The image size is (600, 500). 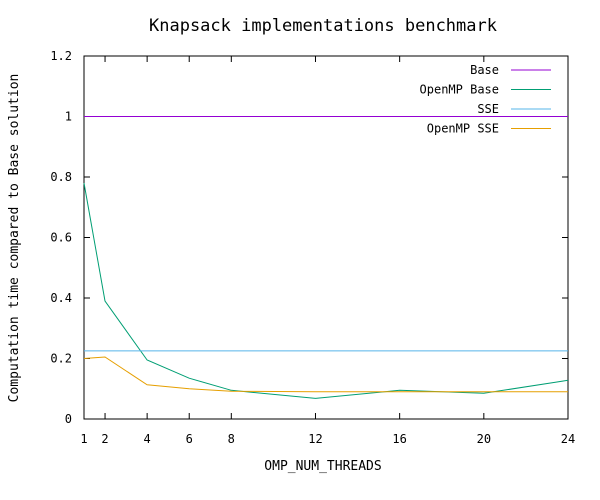 I want to click on legend-label-sse: SSE, so click(x=488, y=109).